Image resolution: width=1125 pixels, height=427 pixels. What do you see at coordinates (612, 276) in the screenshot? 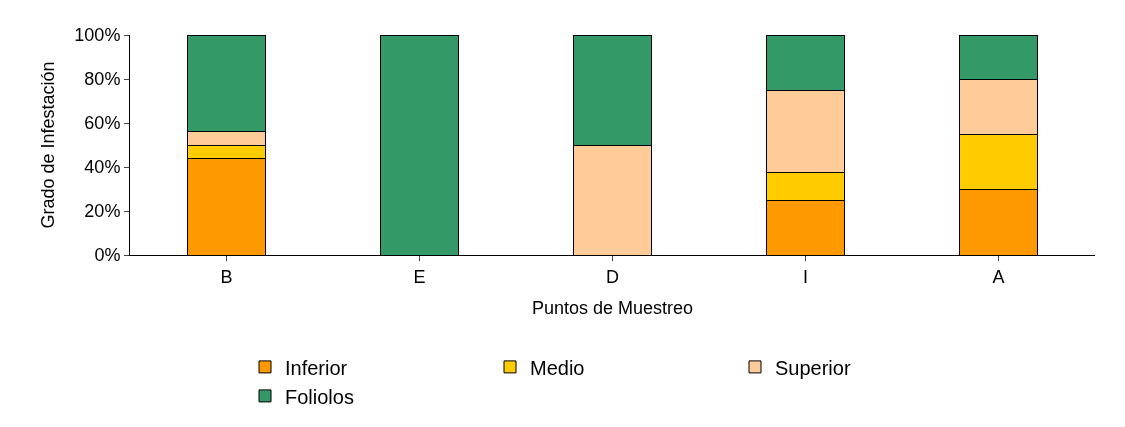
I see `x-tick-label: D` at bounding box center [612, 276].